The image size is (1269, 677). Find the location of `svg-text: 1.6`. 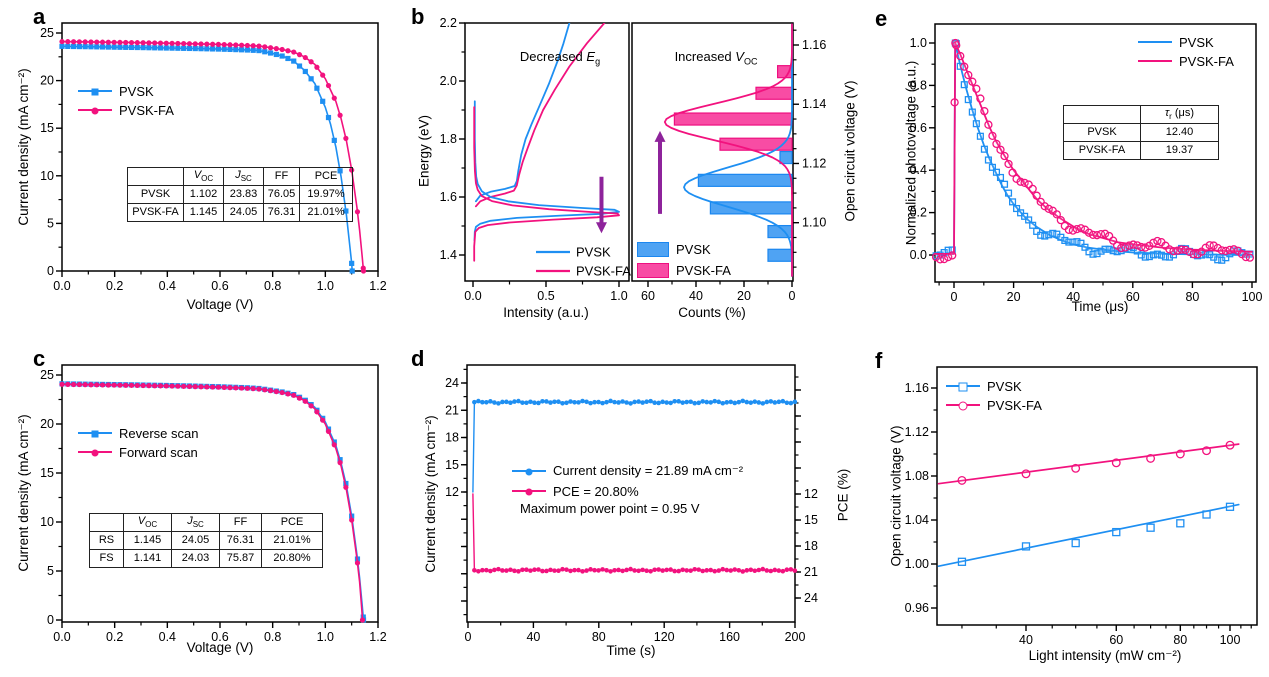

svg-text: 1.6 is located at coordinates (448, 197).